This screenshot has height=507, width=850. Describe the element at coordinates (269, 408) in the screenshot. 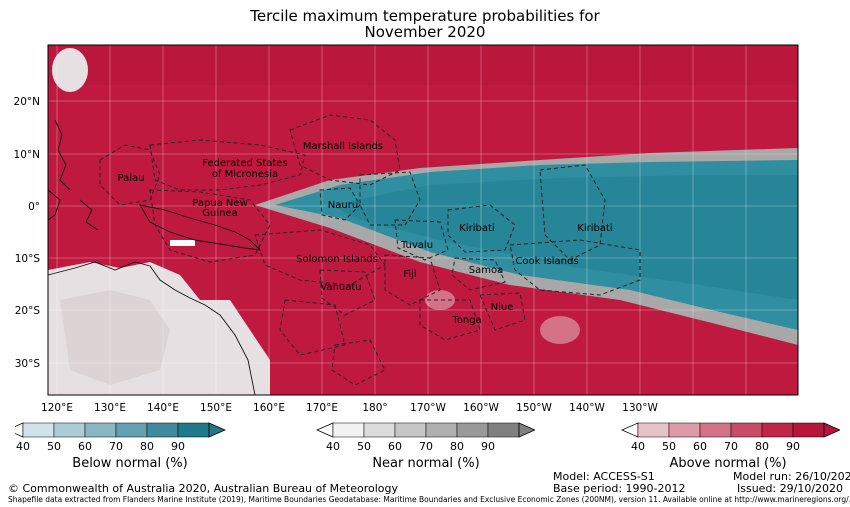

I see `lon-label: 160°E` at that location.